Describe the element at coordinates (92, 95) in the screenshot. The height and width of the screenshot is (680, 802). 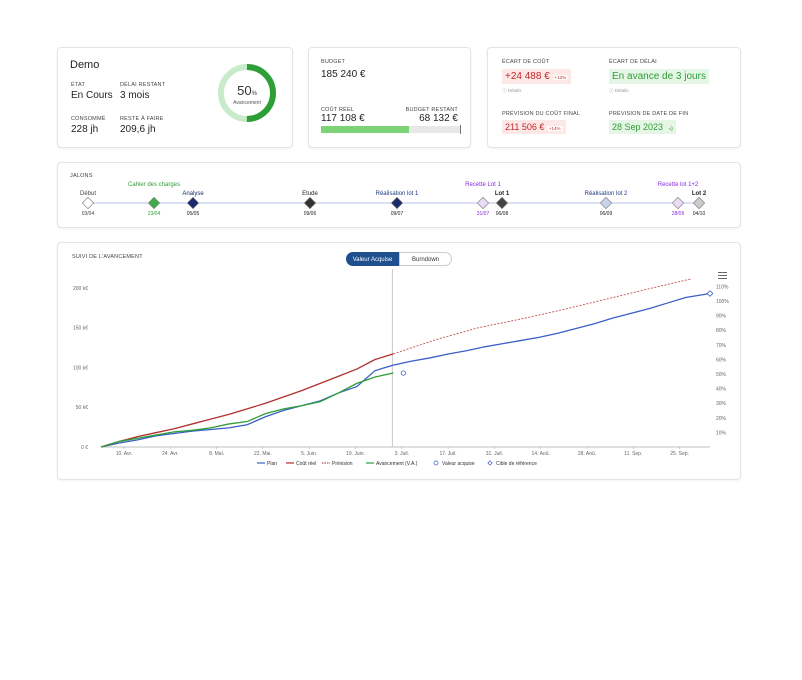
I see `etat-value: En Cours` at that location.